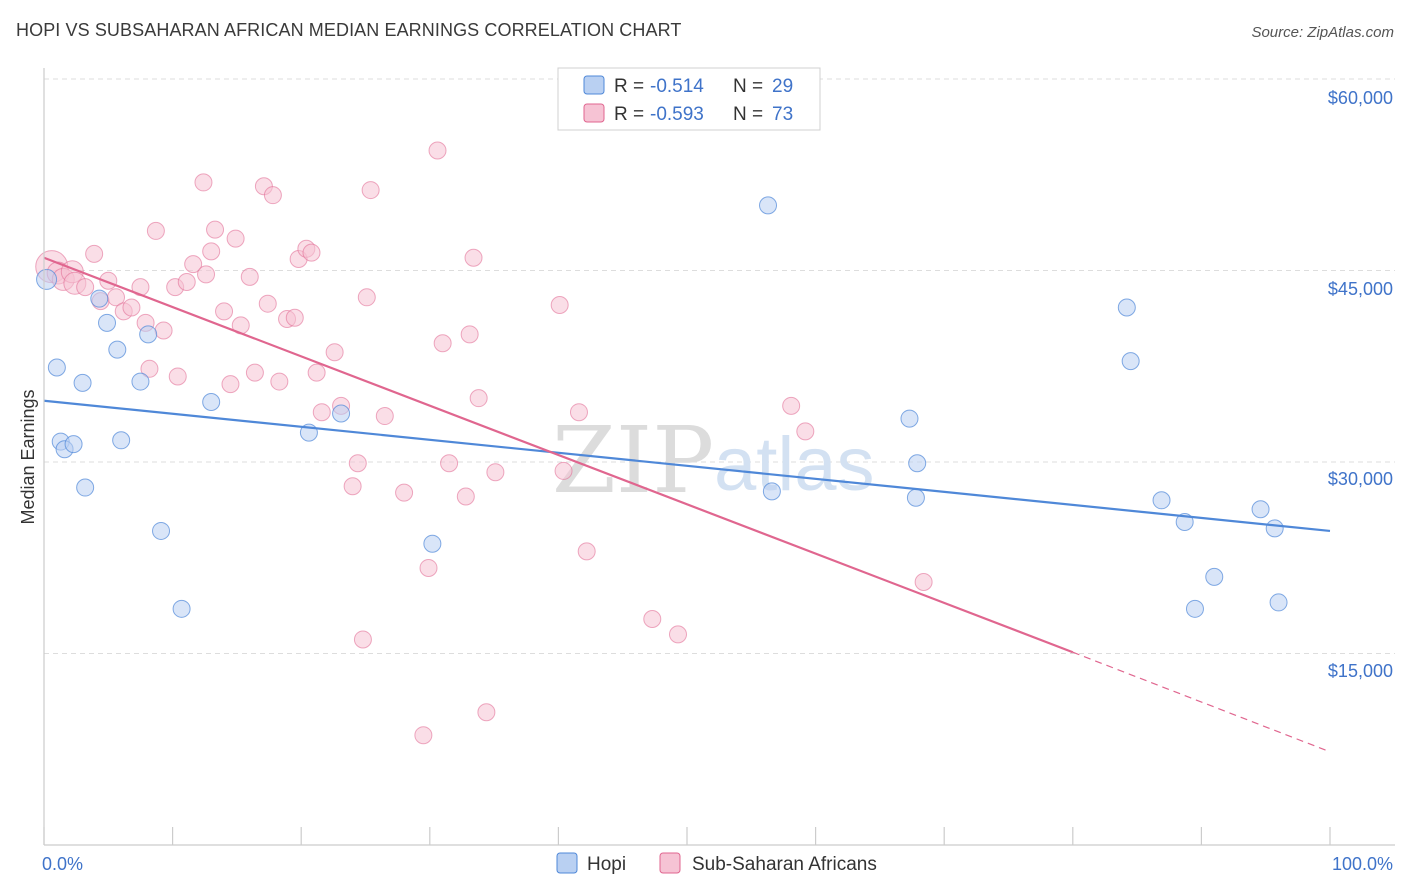 This screenshot has width=1406, height=892. I want to click on x-axis-ticks, so click(687, 836).